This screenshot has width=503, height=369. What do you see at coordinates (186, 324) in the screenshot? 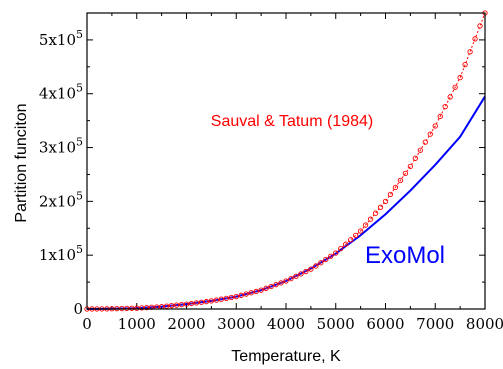
I see `x-tick-label: 2000` at bounding box center [186, 324].